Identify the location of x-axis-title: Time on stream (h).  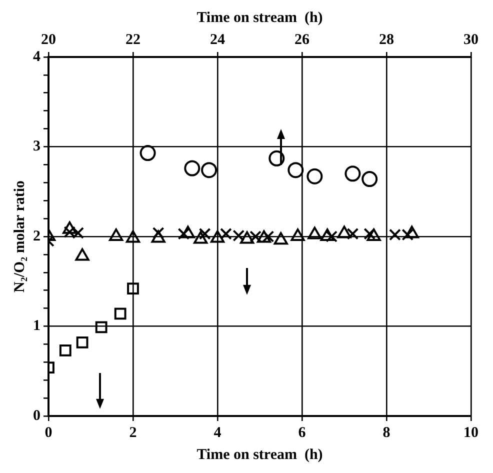
(259, 454).